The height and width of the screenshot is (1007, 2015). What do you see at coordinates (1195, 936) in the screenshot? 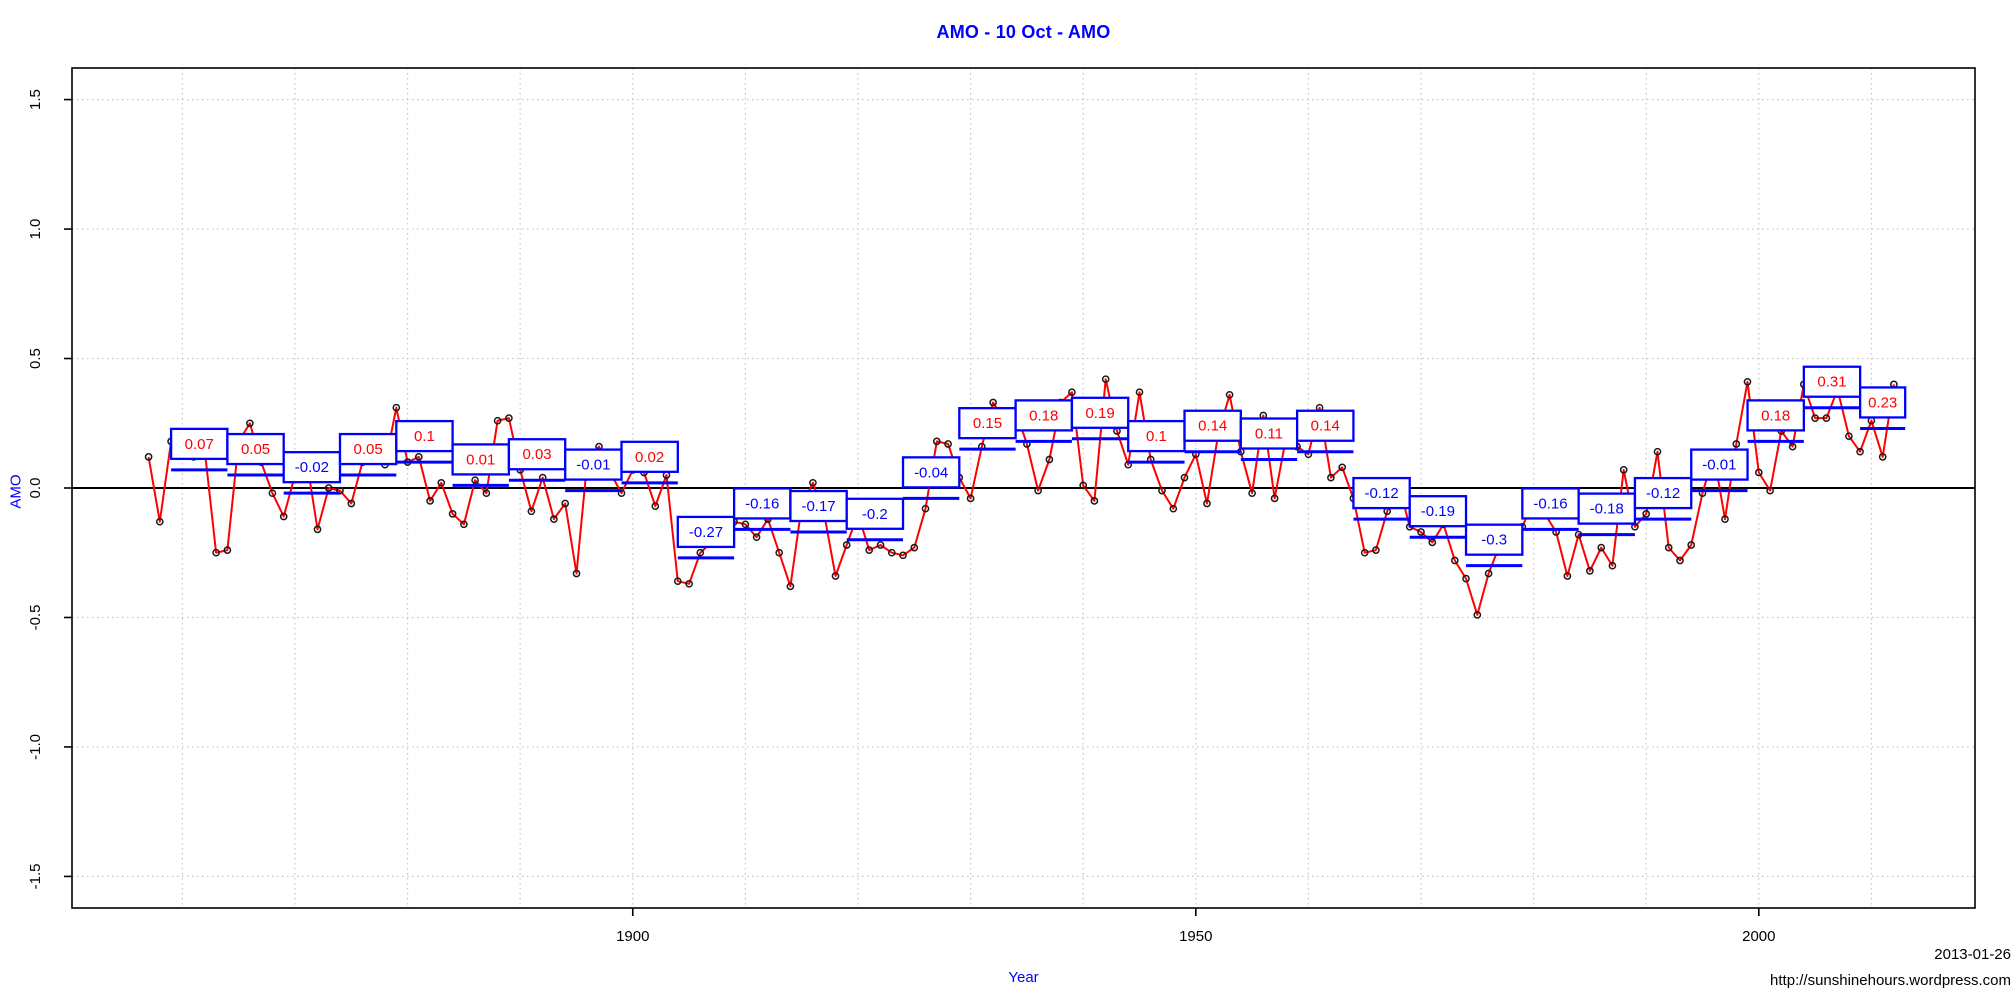
I see `x-tick-label: 1950` at bounding box center [1195, 936].